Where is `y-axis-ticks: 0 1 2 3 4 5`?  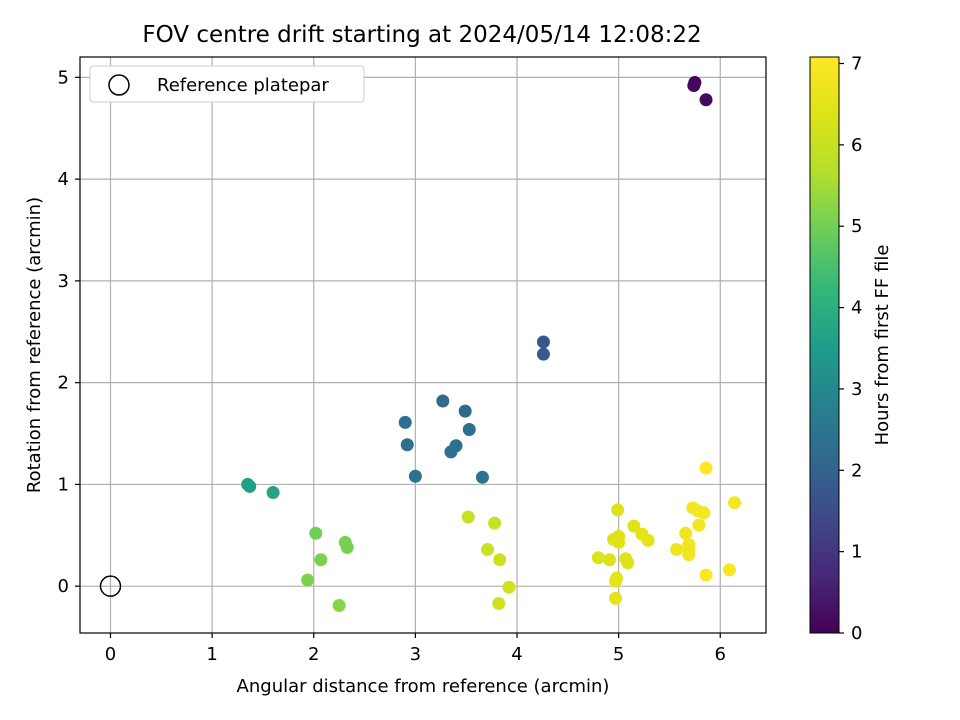
y-axis-ticks: 0 1 2 3 4 5 is located at coordinates (69, 332).